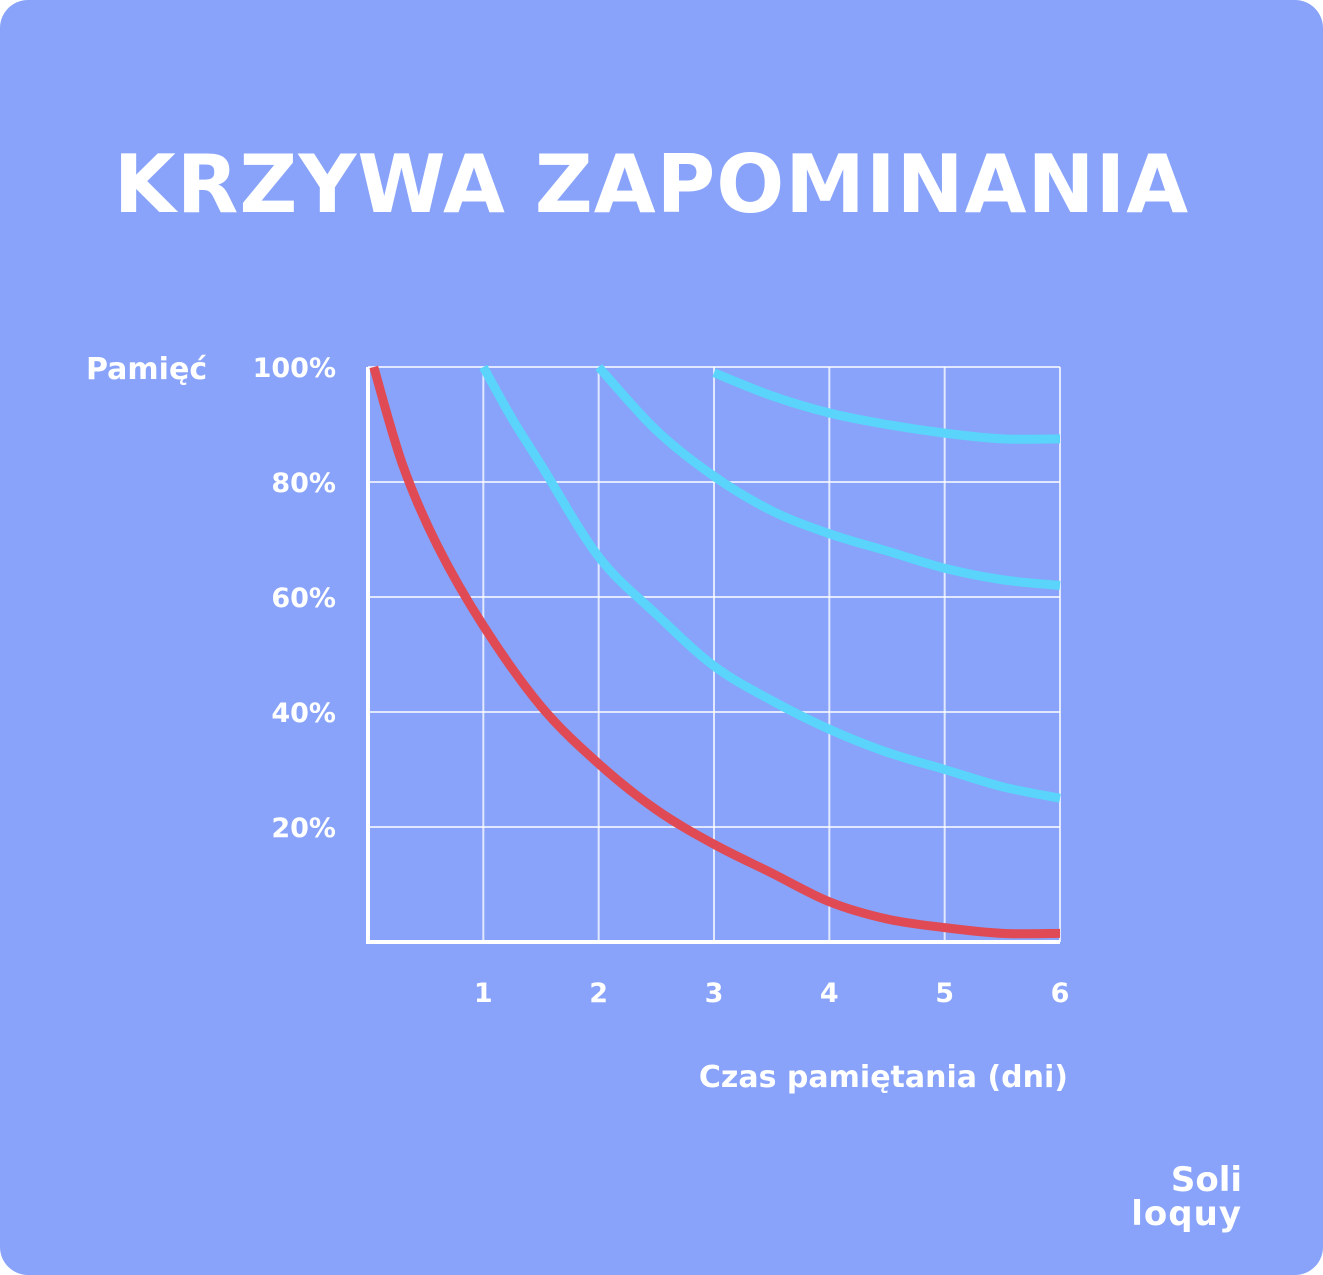  I want to click on y-tick-label-20: 20%, so click(303, 828).